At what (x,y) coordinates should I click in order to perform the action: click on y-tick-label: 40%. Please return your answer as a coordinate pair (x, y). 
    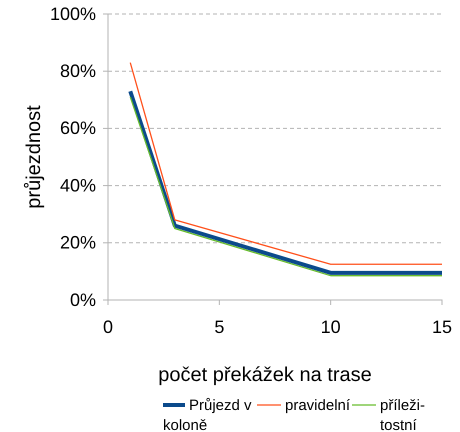
    Looking at the image, I should click on (78, 185).